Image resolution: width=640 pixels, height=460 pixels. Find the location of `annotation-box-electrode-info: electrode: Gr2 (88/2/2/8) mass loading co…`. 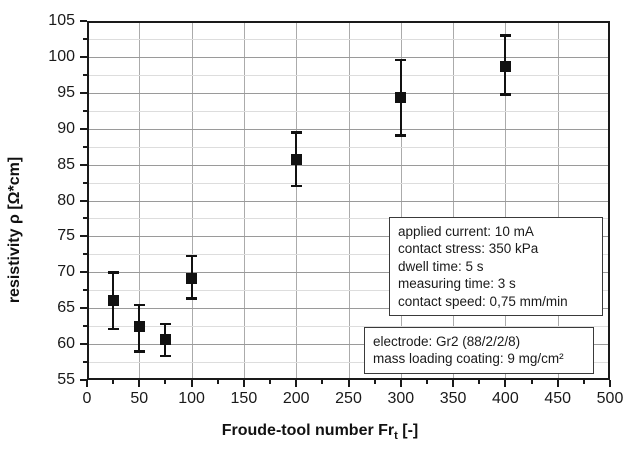

annotation-box-electrode-info: electrode: Gr2 (88/2/2/8) mass loading co… is located at coordinates (479, 350).